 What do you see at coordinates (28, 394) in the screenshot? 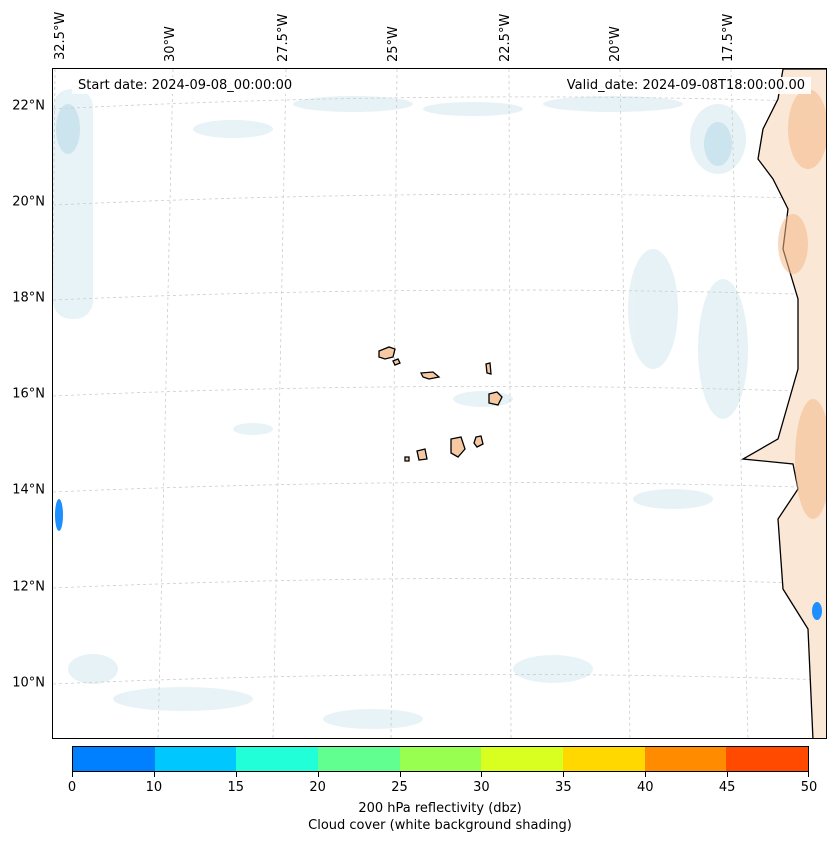
I see `lat-label-16n: 16°N` at bounding box center [28, 394].